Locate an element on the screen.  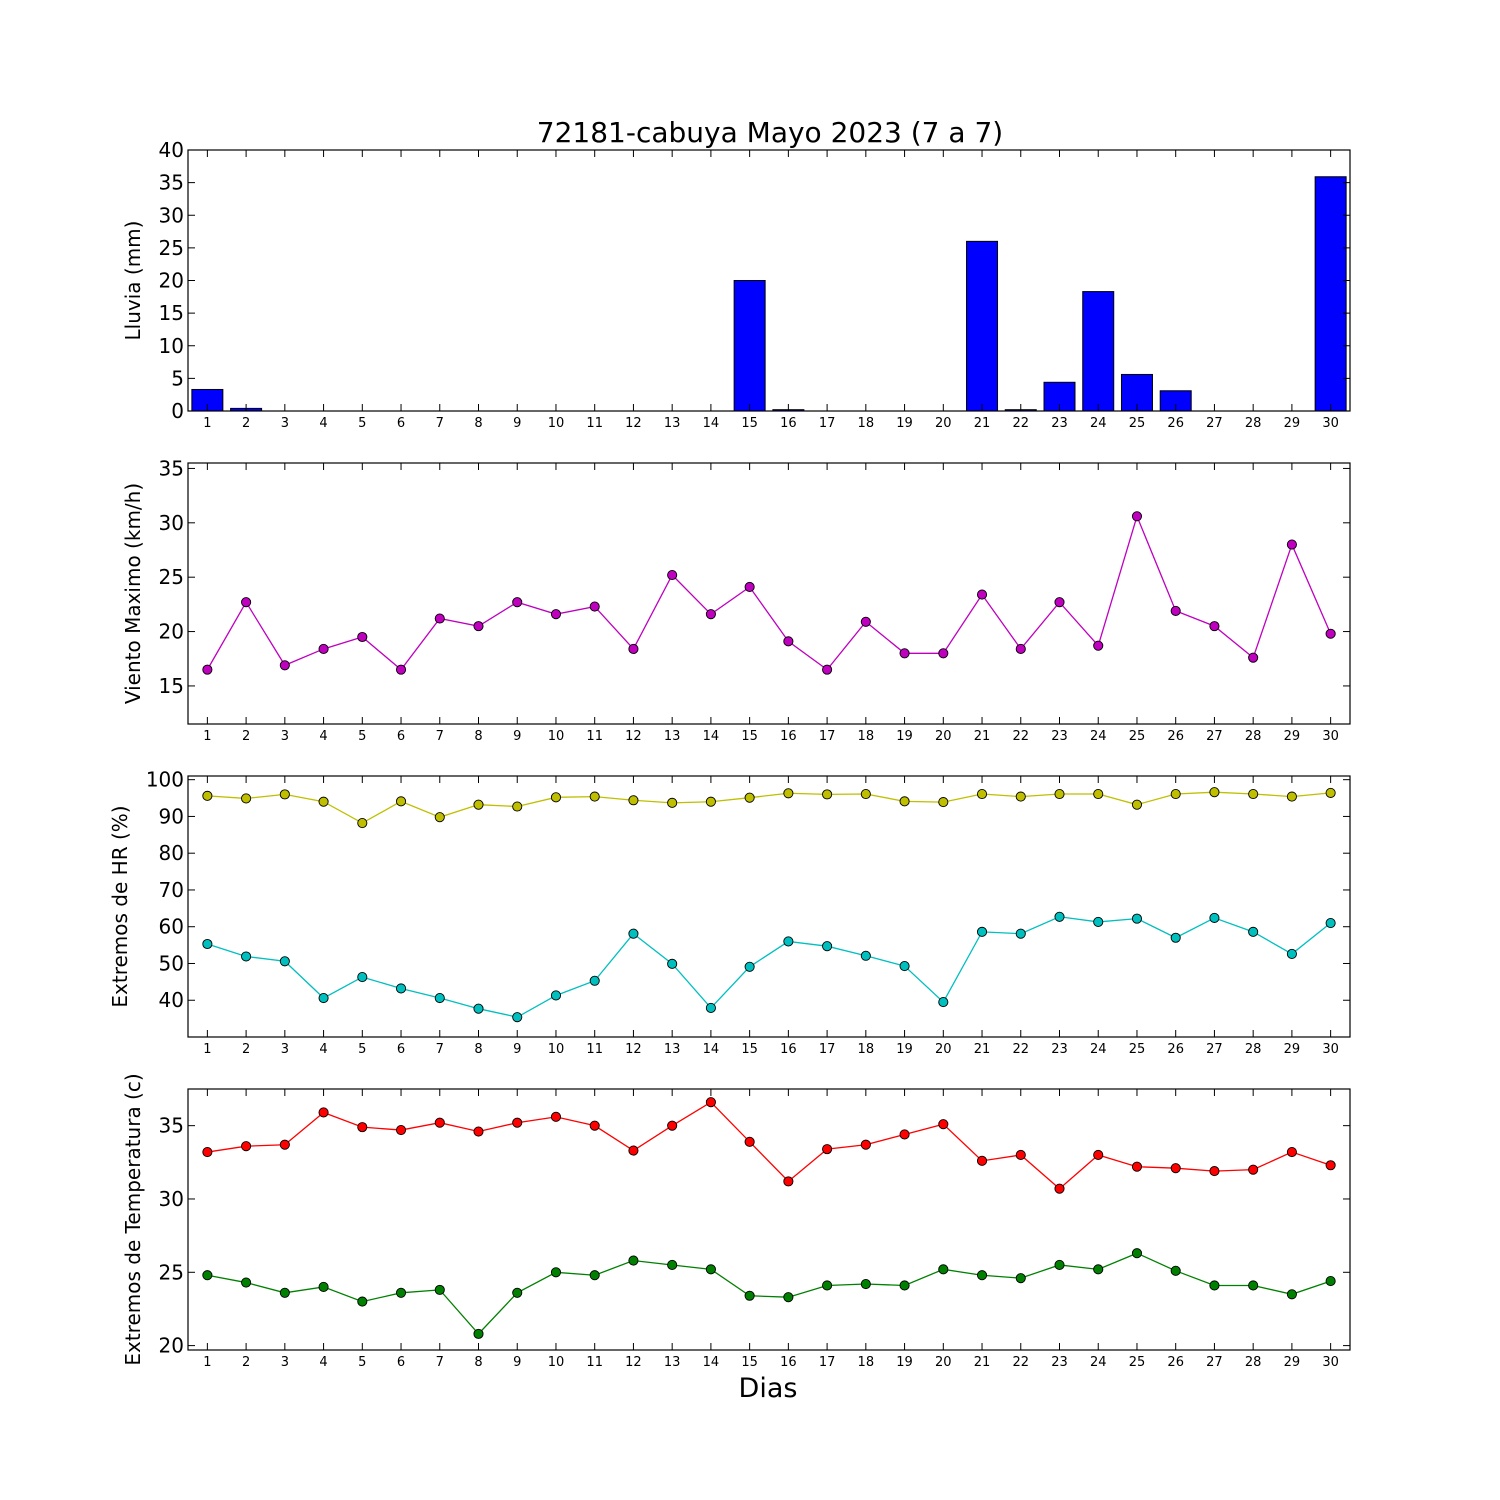
x-tick-label: 26 is located at coordinates (1175, 1362).